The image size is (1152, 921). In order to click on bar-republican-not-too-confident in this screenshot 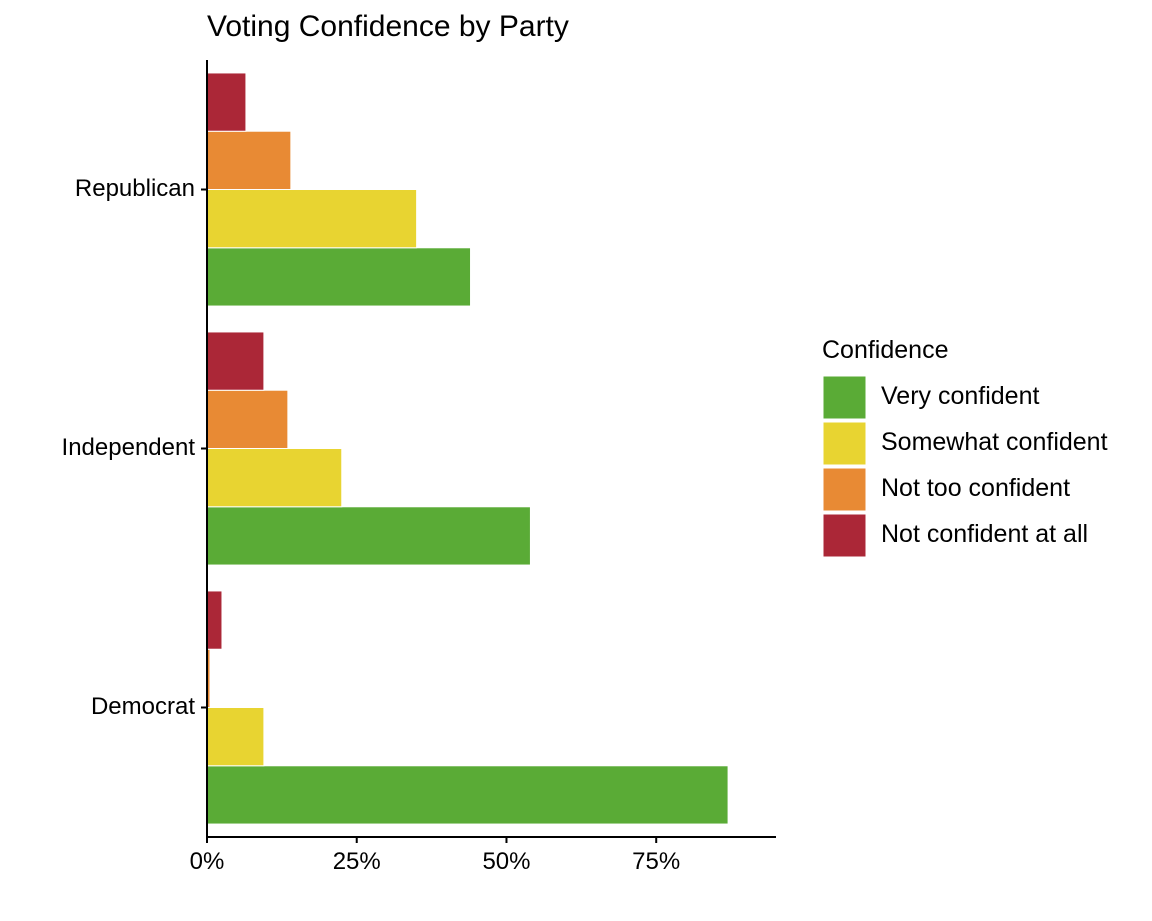, I will do `click(249, 160)`.